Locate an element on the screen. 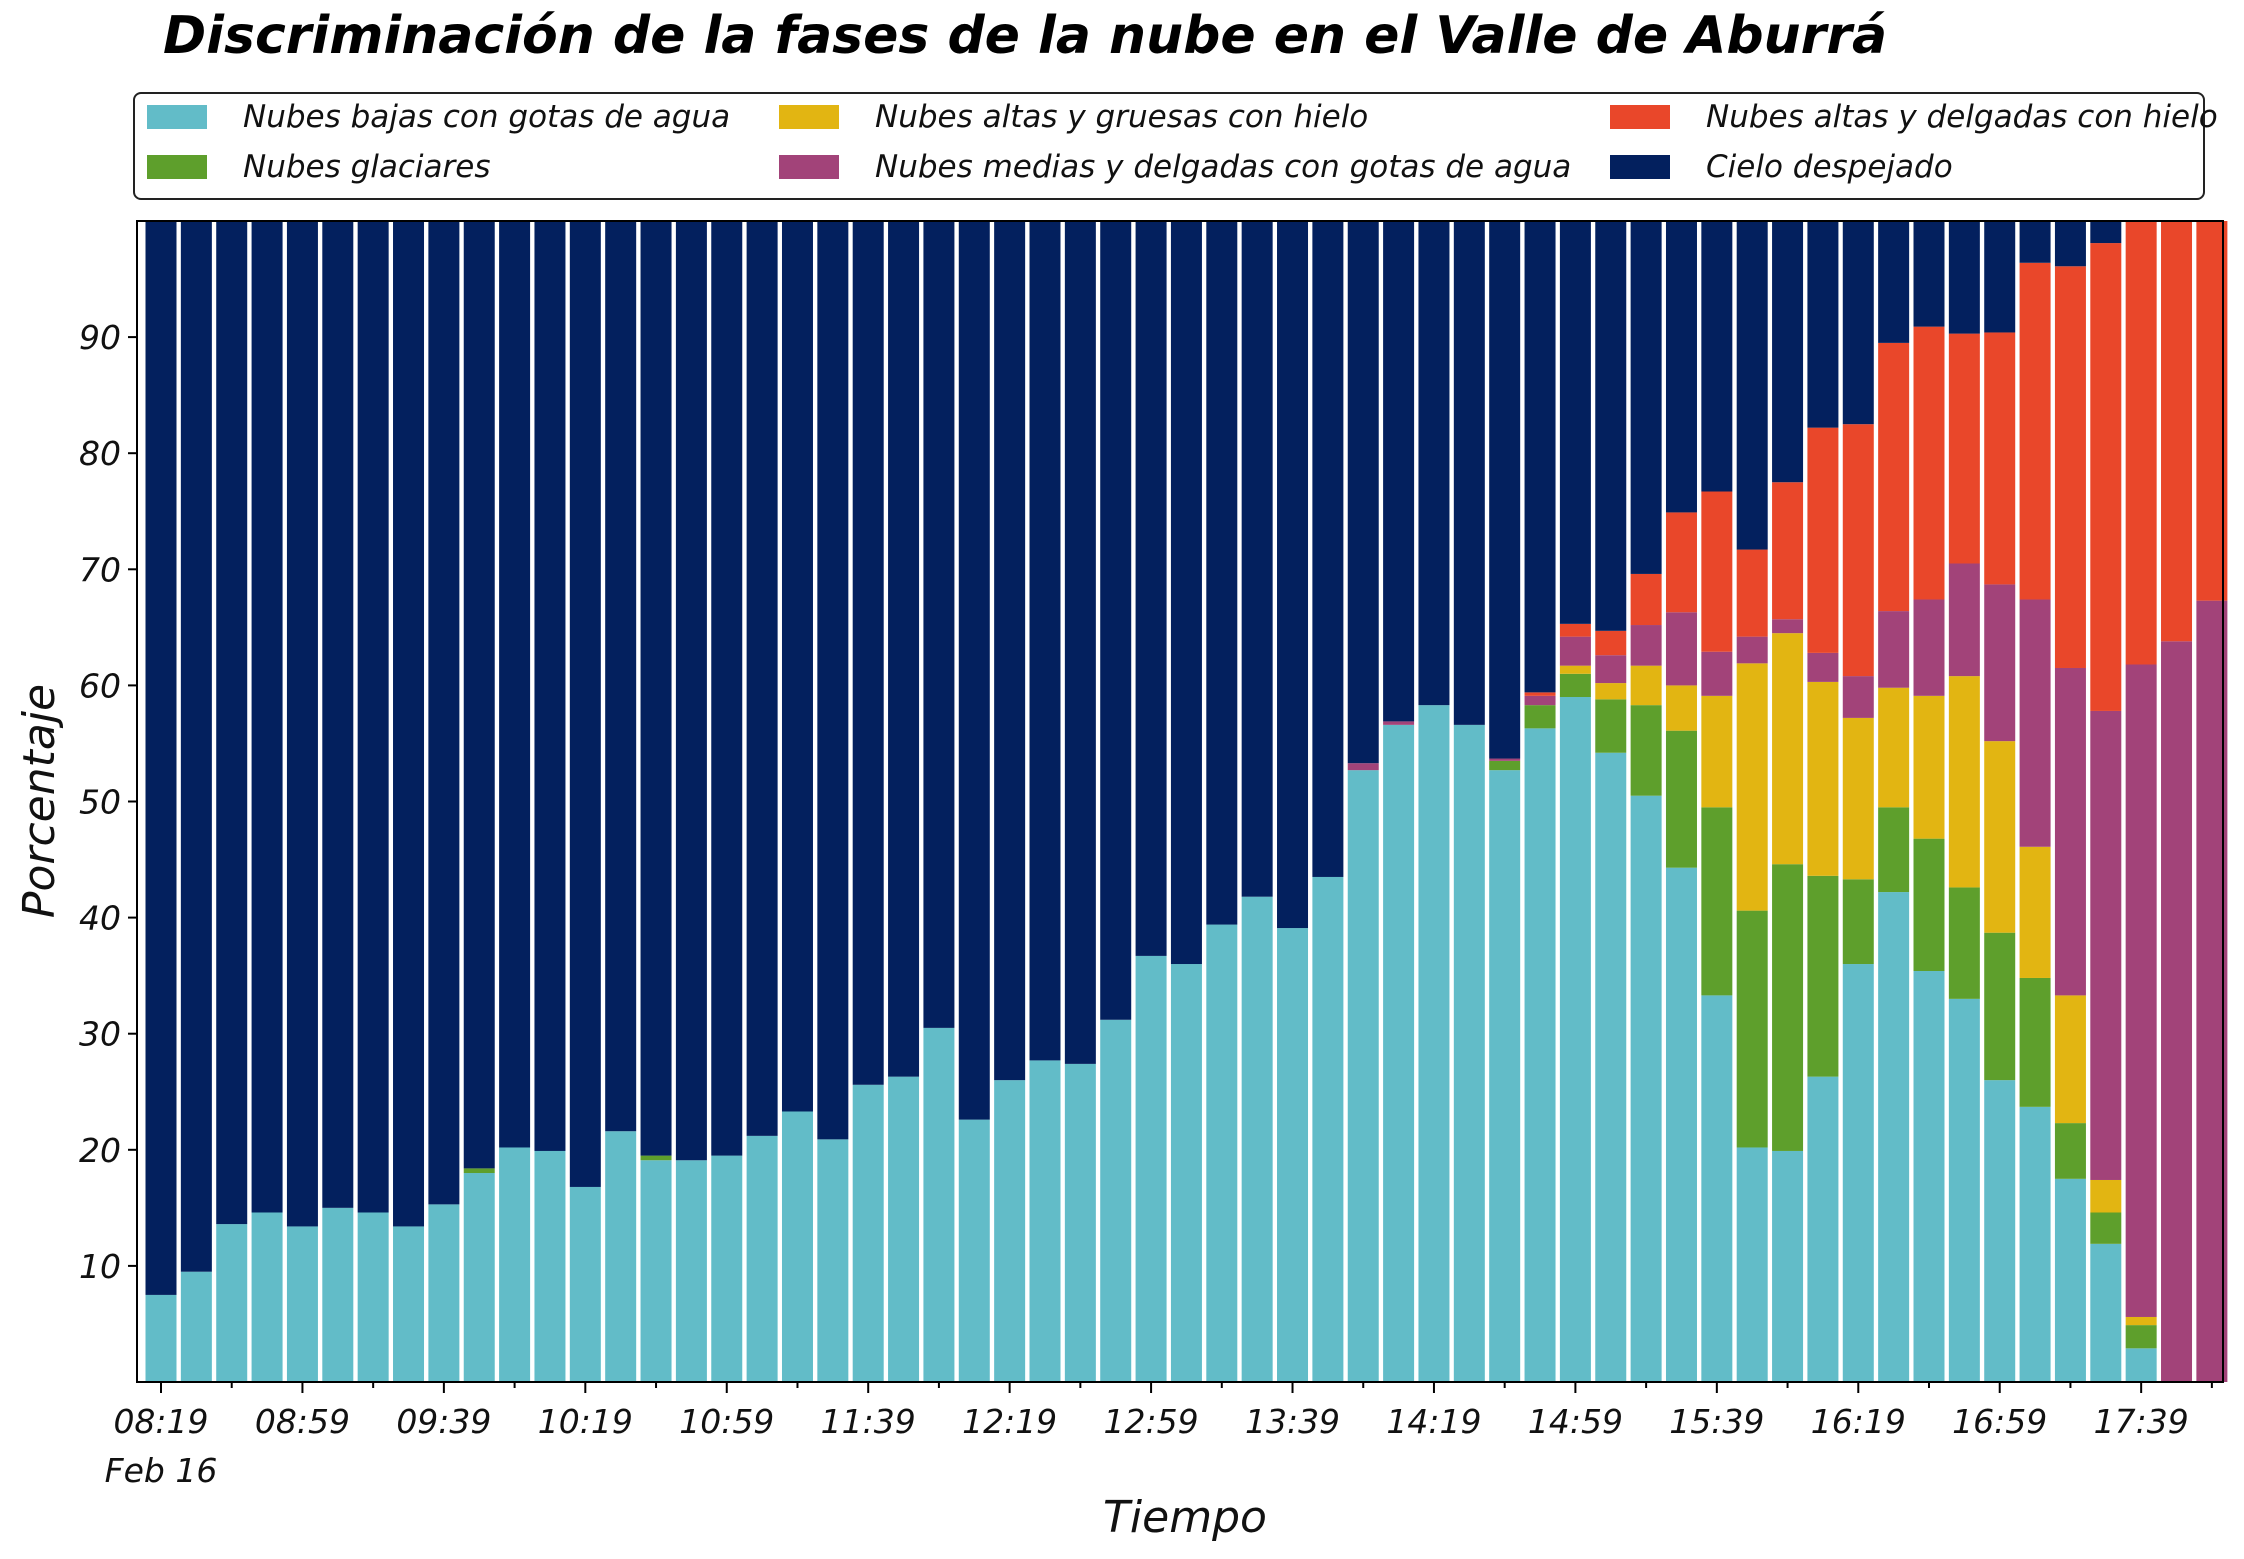  bar-segment-1549-s5 is located at coordinates (1752, 385).